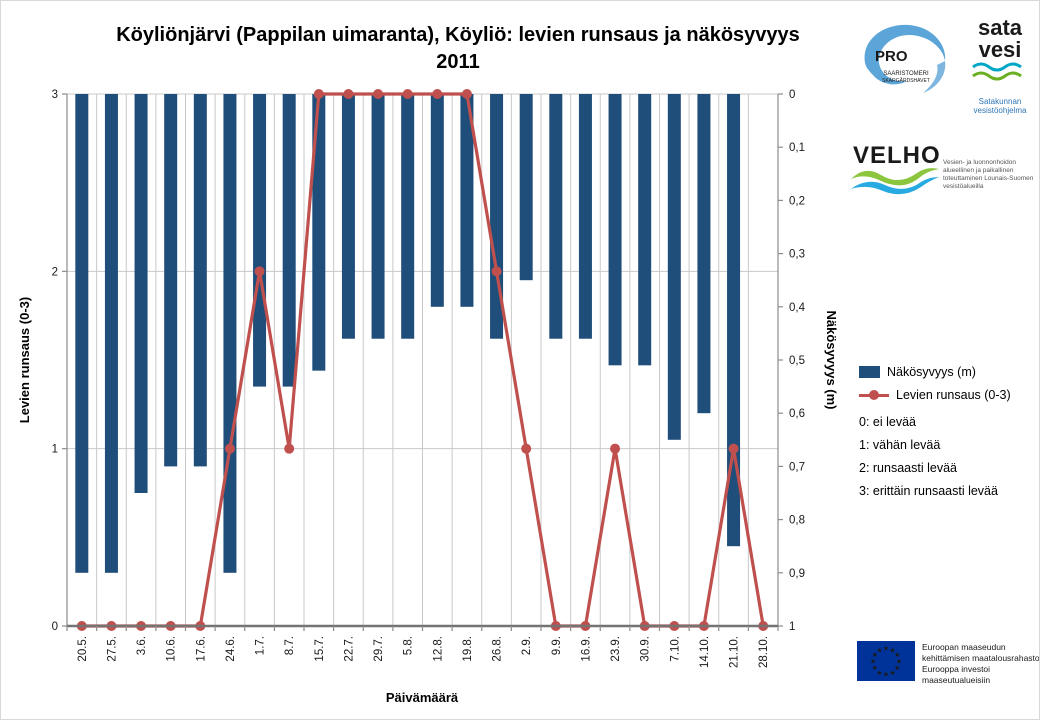 The width and height of the screenshot is (1040, 720). I want to click on x-tick-label: 28.10., so click(764, 652).